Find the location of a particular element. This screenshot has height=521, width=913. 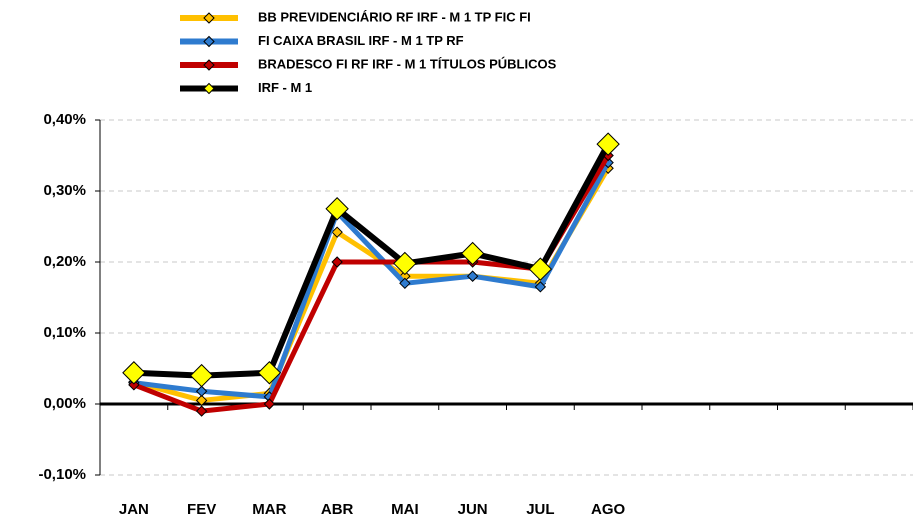

x-tick-label: MAI is located at coordinates (405, 509).